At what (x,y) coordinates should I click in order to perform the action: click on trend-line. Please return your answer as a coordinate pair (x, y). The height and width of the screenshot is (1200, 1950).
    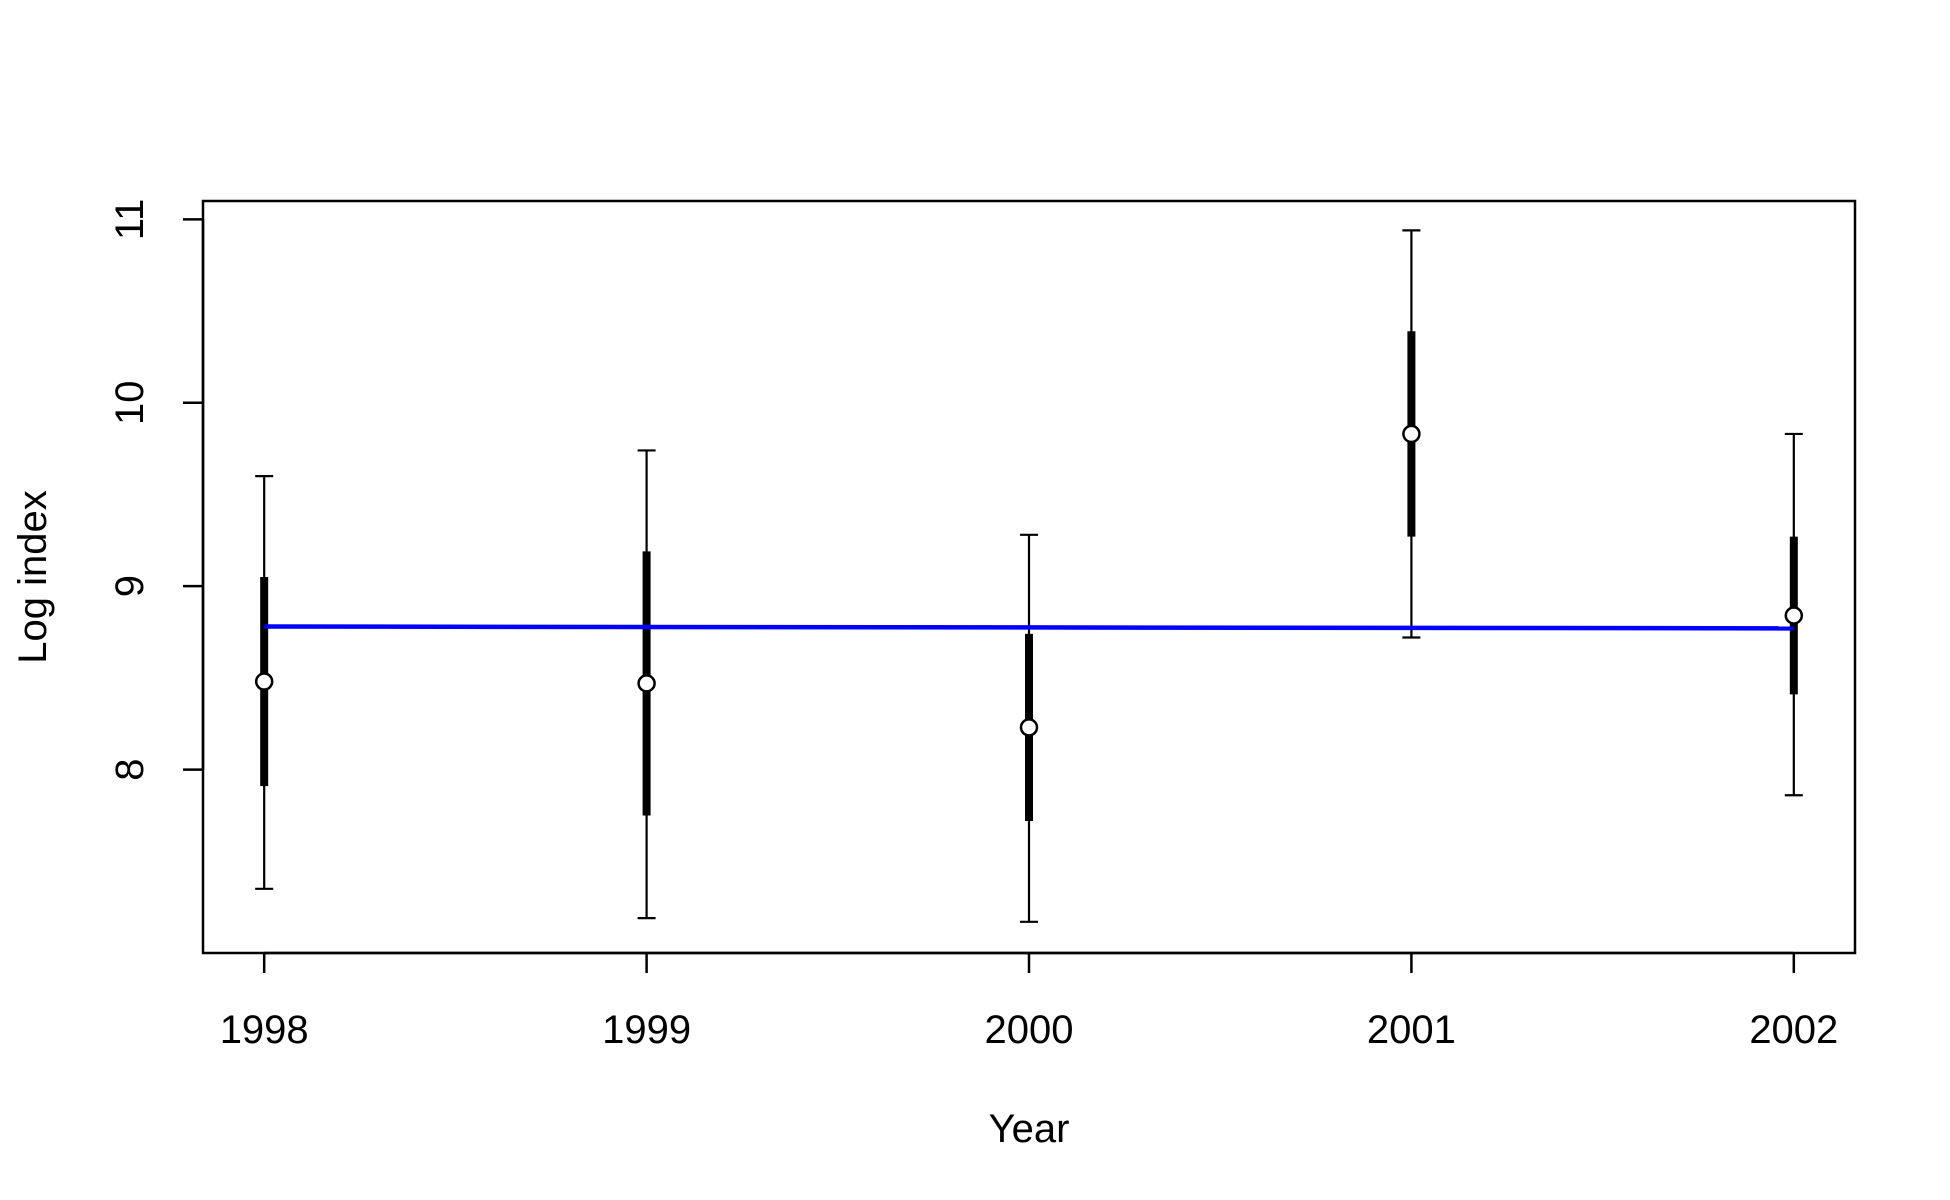
    Looking at the image, I should click on (1029, 627).